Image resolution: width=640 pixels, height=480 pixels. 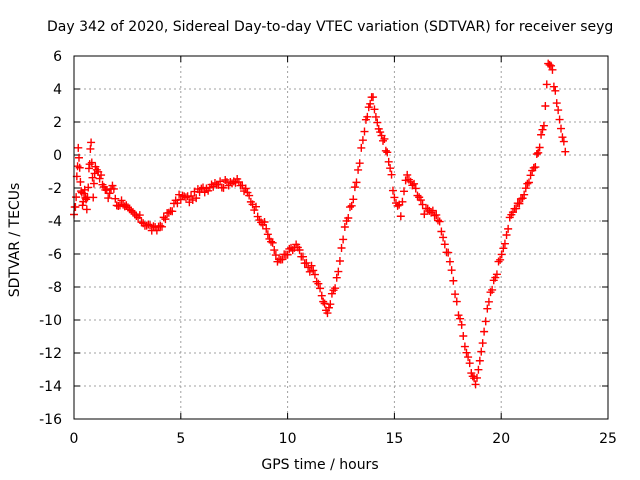 What do you see at coordinates (50, 387) in the screenshot?
I see `y-tick-label: -14` at bounding box center [50, 387].